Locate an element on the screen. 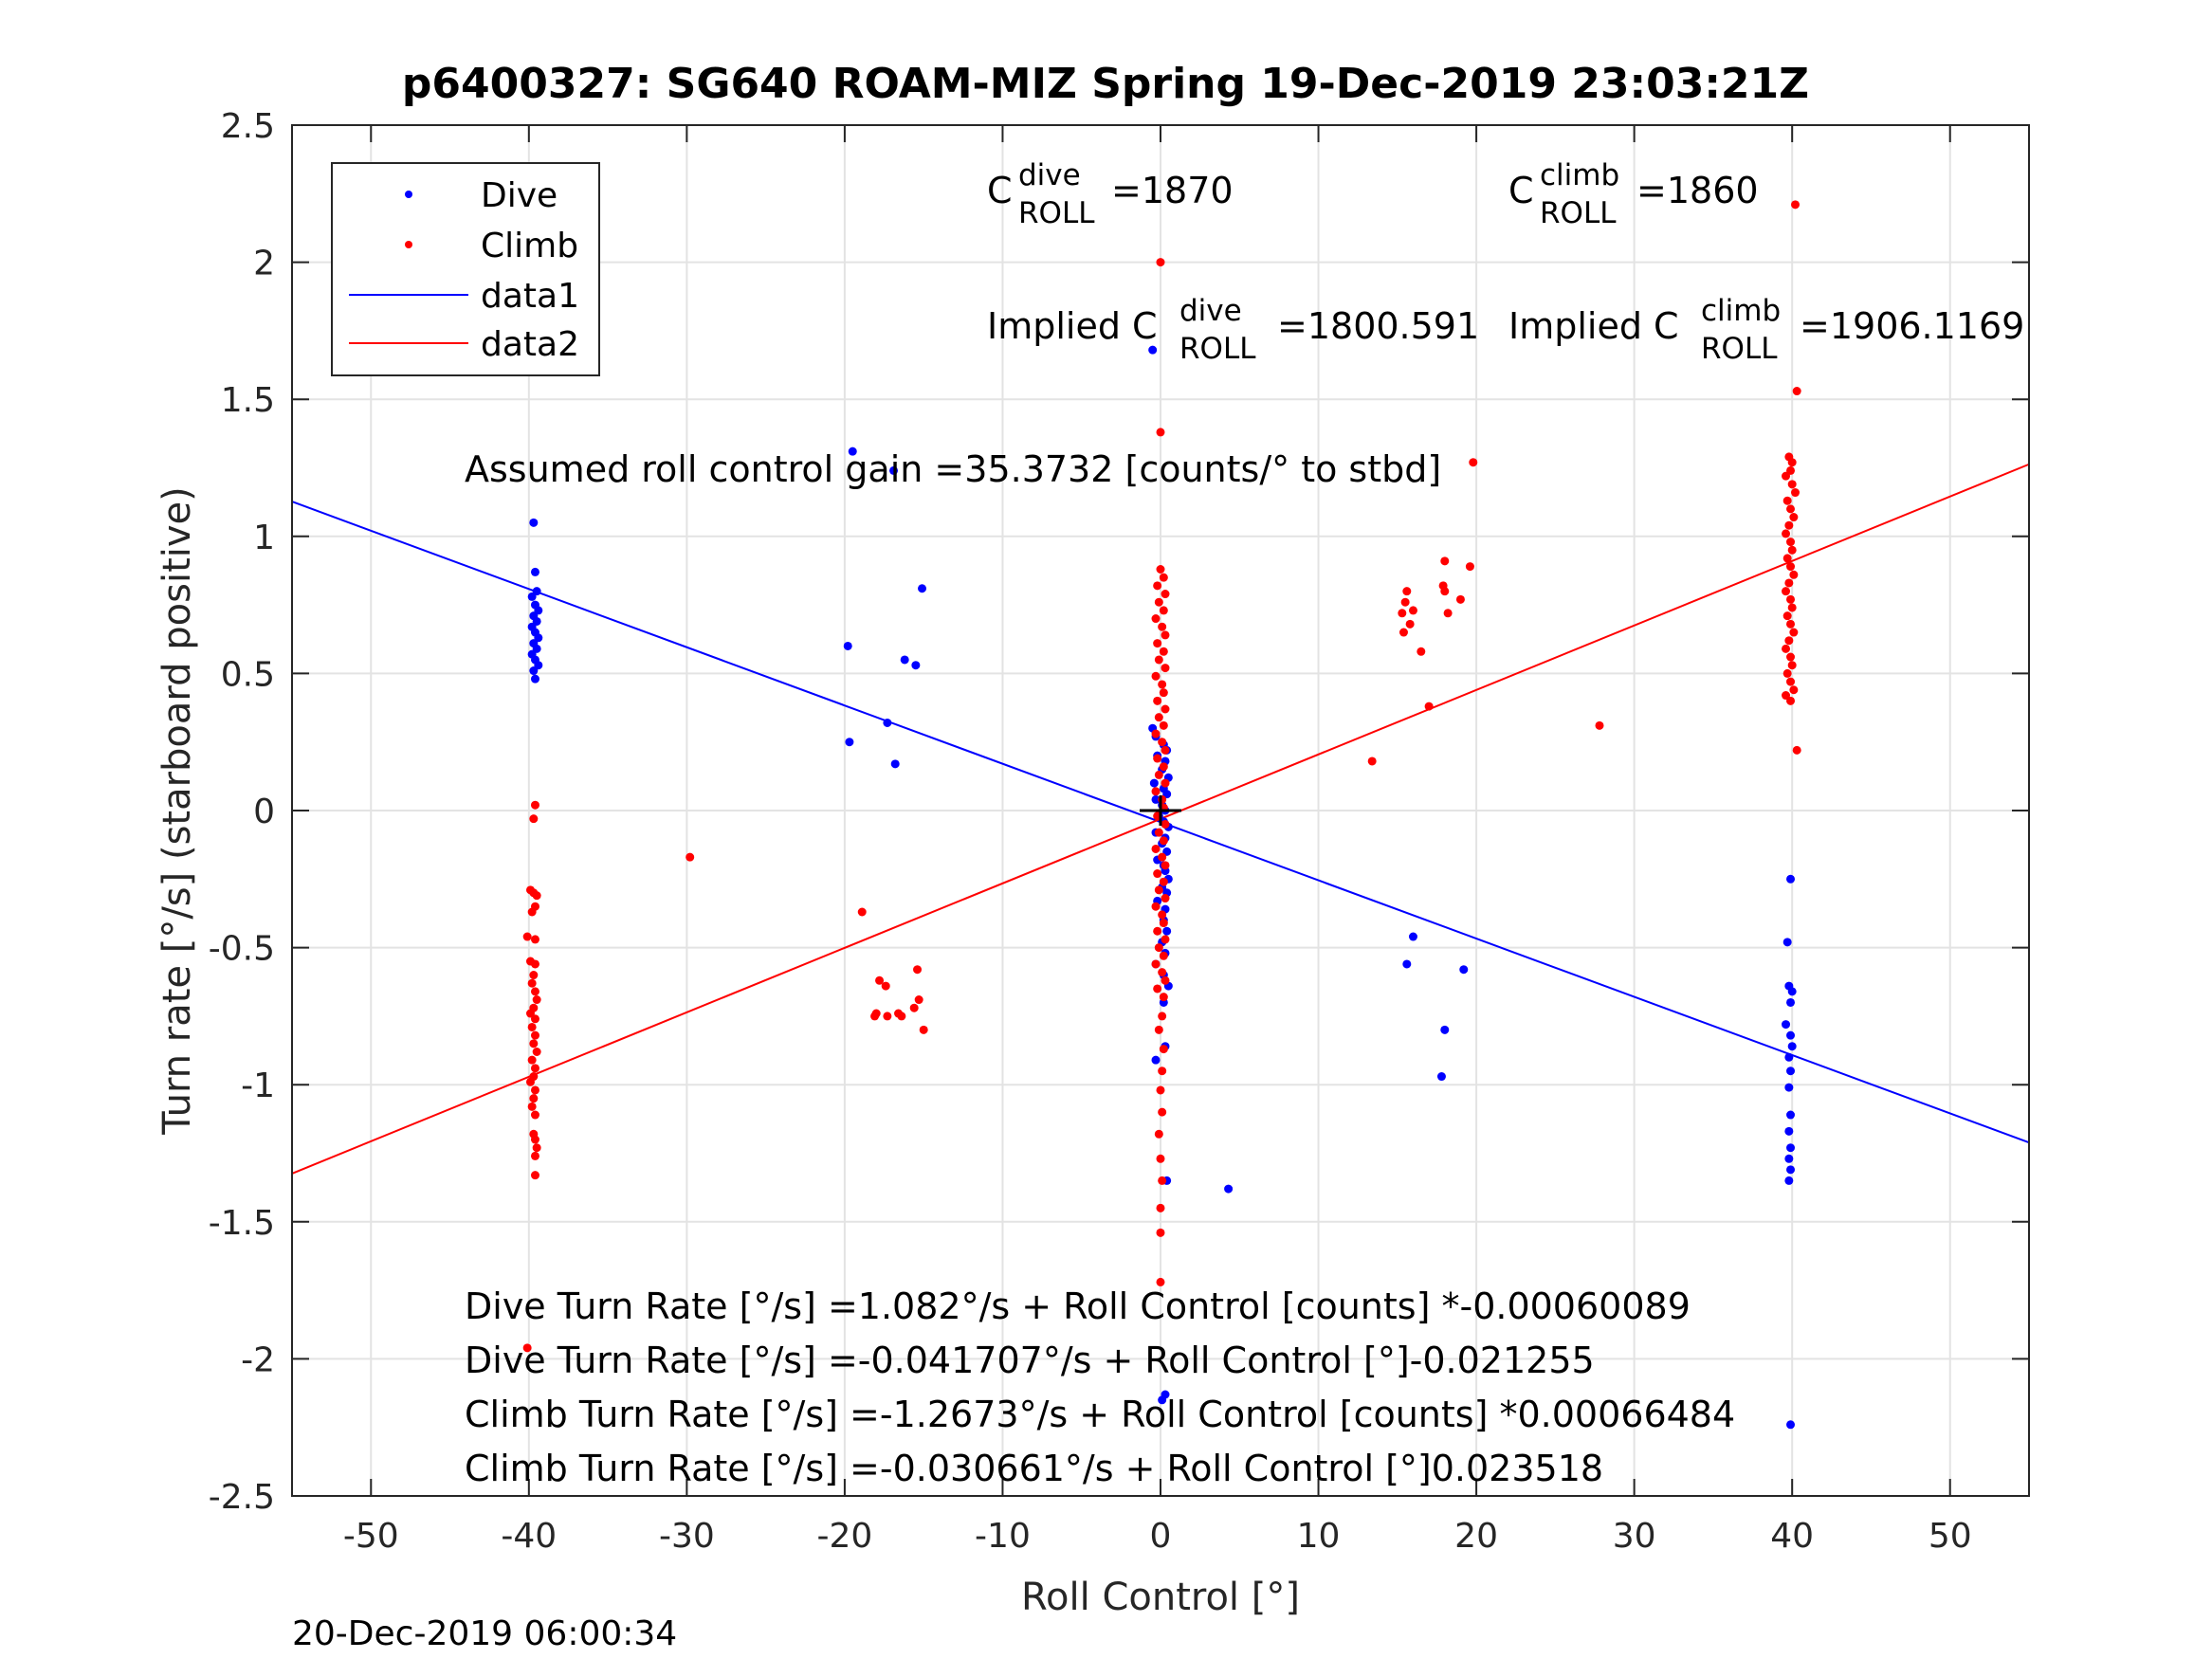  legend-data1-label: data1 is located at coordinates (530, 296).